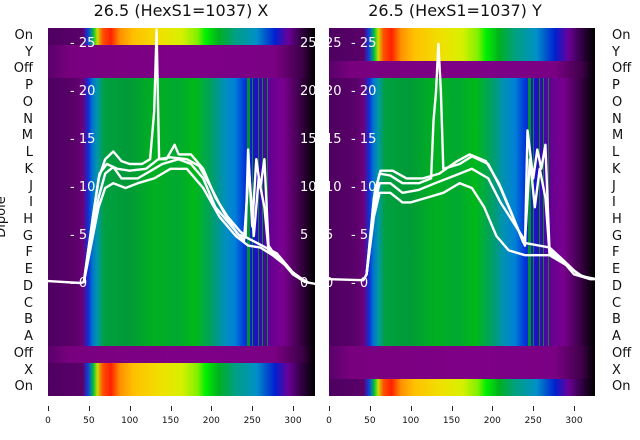 This screenshot has height=440, width=640. I want to click on title-x: 26.5 (HexS1=1037) X, so click(181, 10).